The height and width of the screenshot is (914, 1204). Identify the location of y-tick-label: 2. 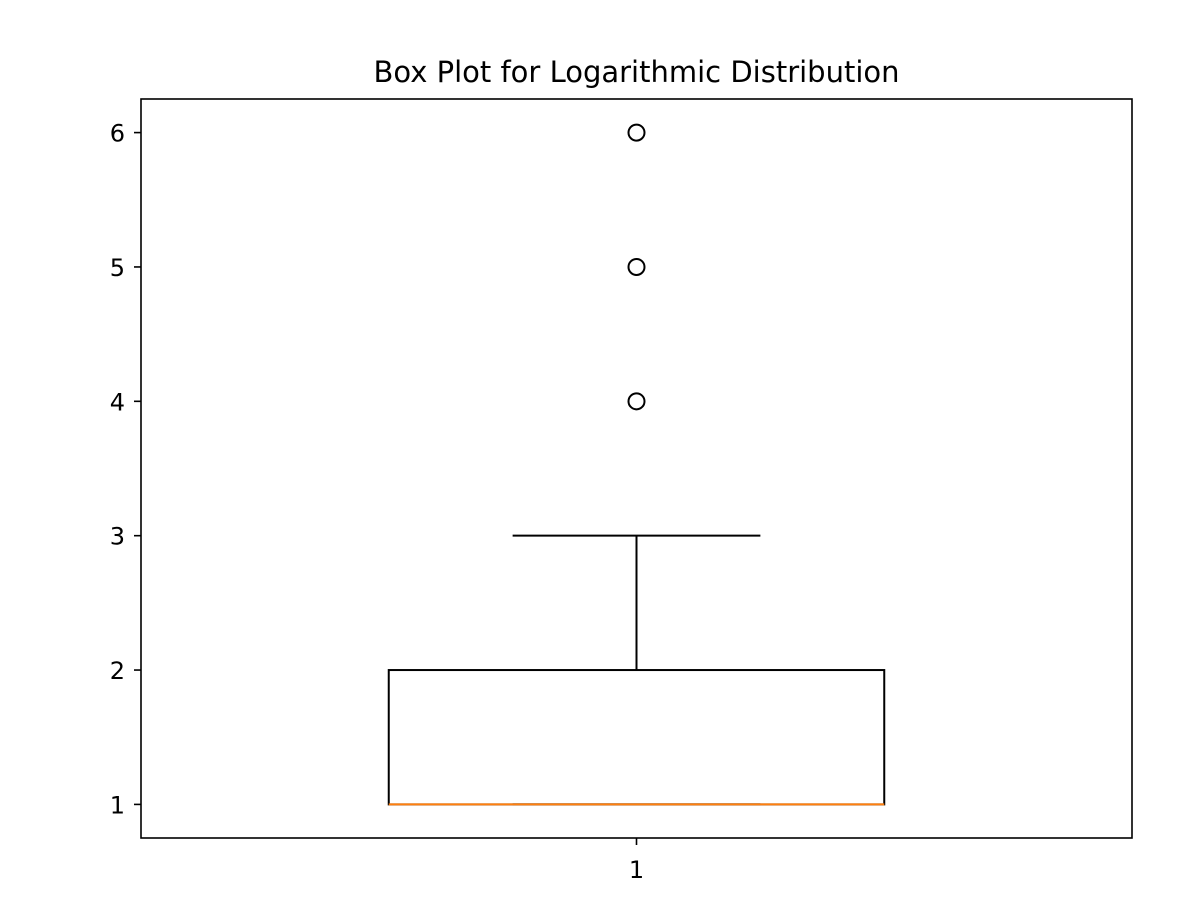
(117, 671).